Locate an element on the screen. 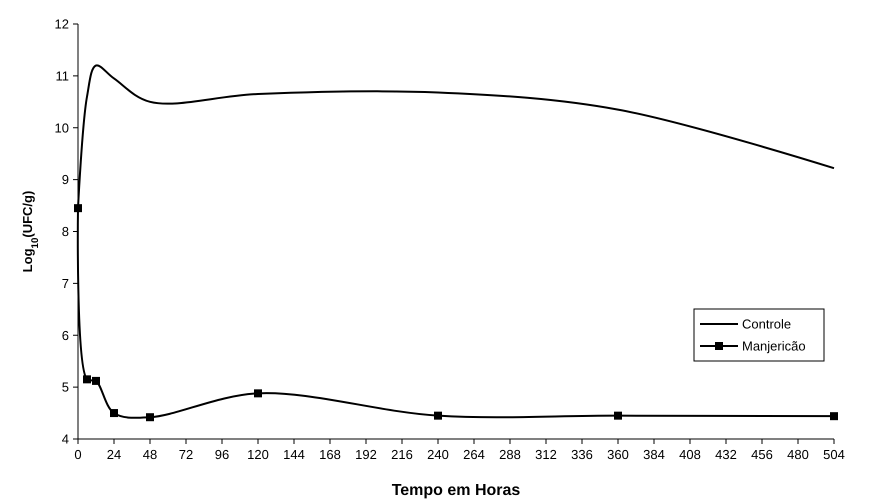 This screenshot has height=499, width=870. x-tick-label: 456 is located at coordinates (762, 454).